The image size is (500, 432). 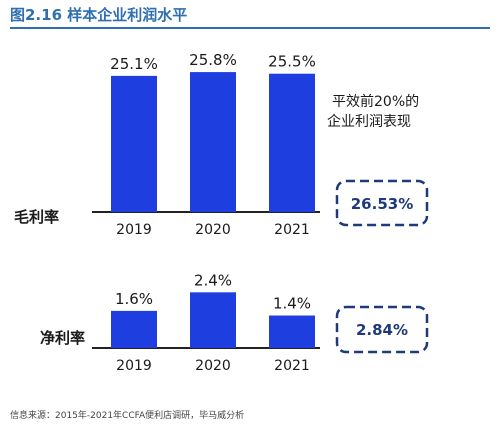 What do you see at coordinates (36, 217) in the screenshot?
I see `gross-margin-label: 毛利率` at bounding box center [36, 217].